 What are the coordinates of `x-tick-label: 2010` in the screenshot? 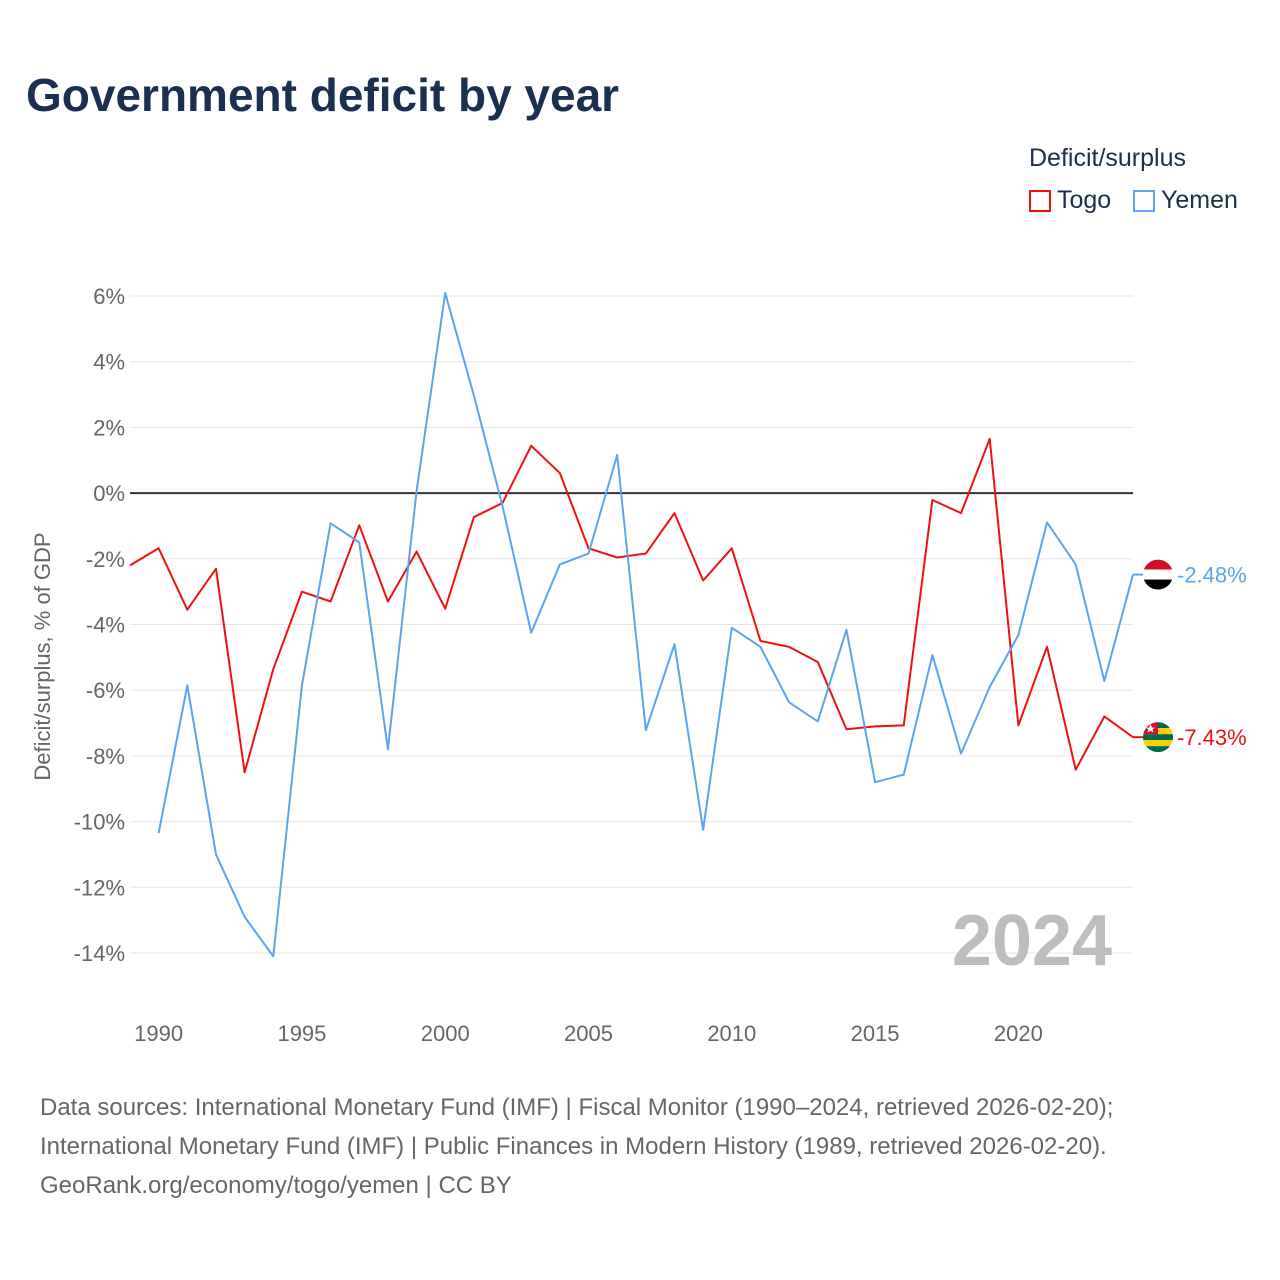 It's located at (731, 1033).